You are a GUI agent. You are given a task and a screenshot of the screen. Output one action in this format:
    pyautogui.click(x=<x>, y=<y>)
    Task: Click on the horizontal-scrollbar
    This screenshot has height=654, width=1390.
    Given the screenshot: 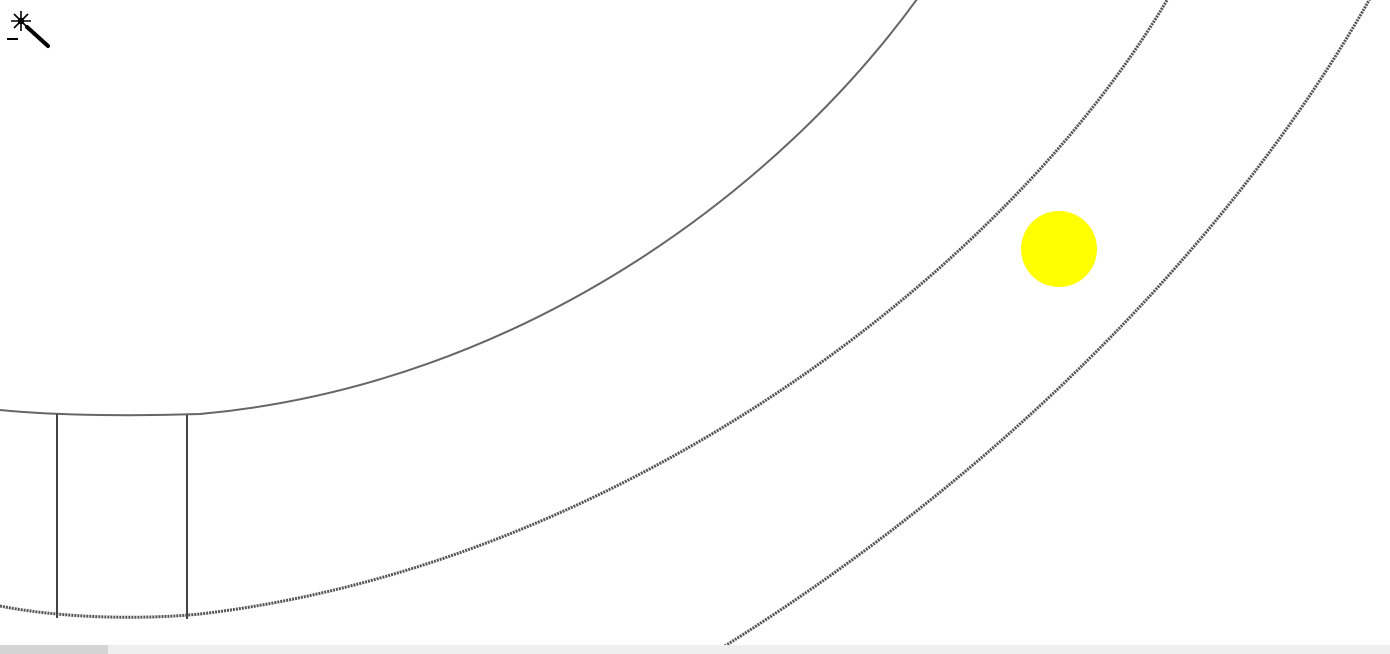 What is the action you would take?
    pyautogui.click(x=695, y=649)
    